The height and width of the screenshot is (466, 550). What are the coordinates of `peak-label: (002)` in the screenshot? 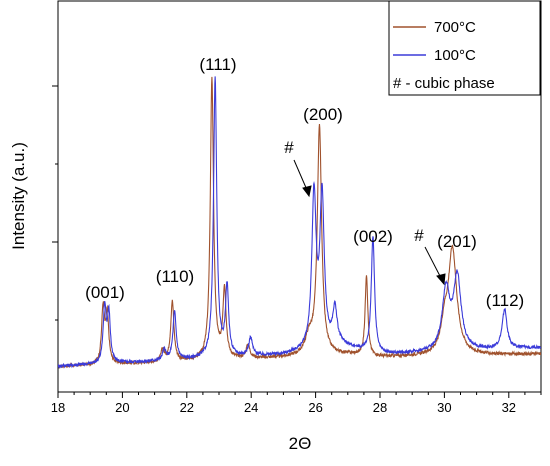 It's located at (373, 236).